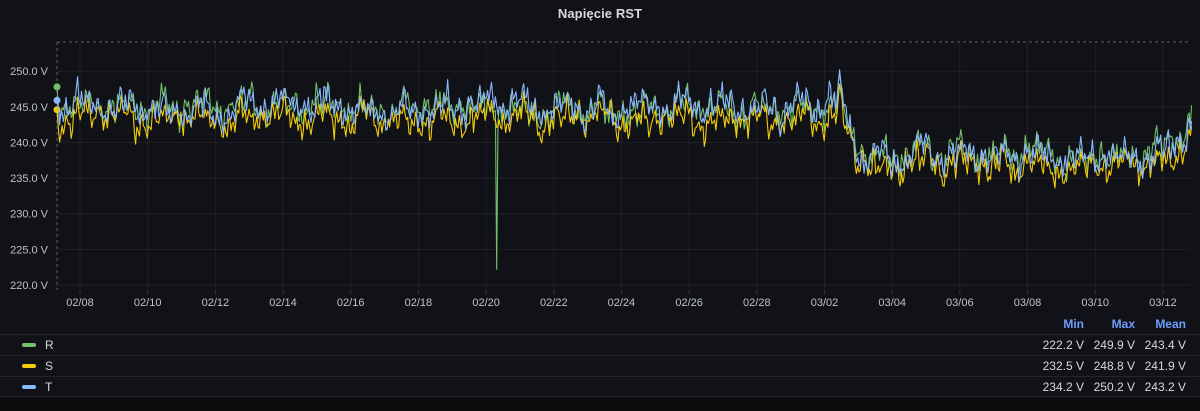  Describe the element at coordinates (1165, 345) in the screenshot. I see `legend-value-mean-R: 243.4 V` at that location.